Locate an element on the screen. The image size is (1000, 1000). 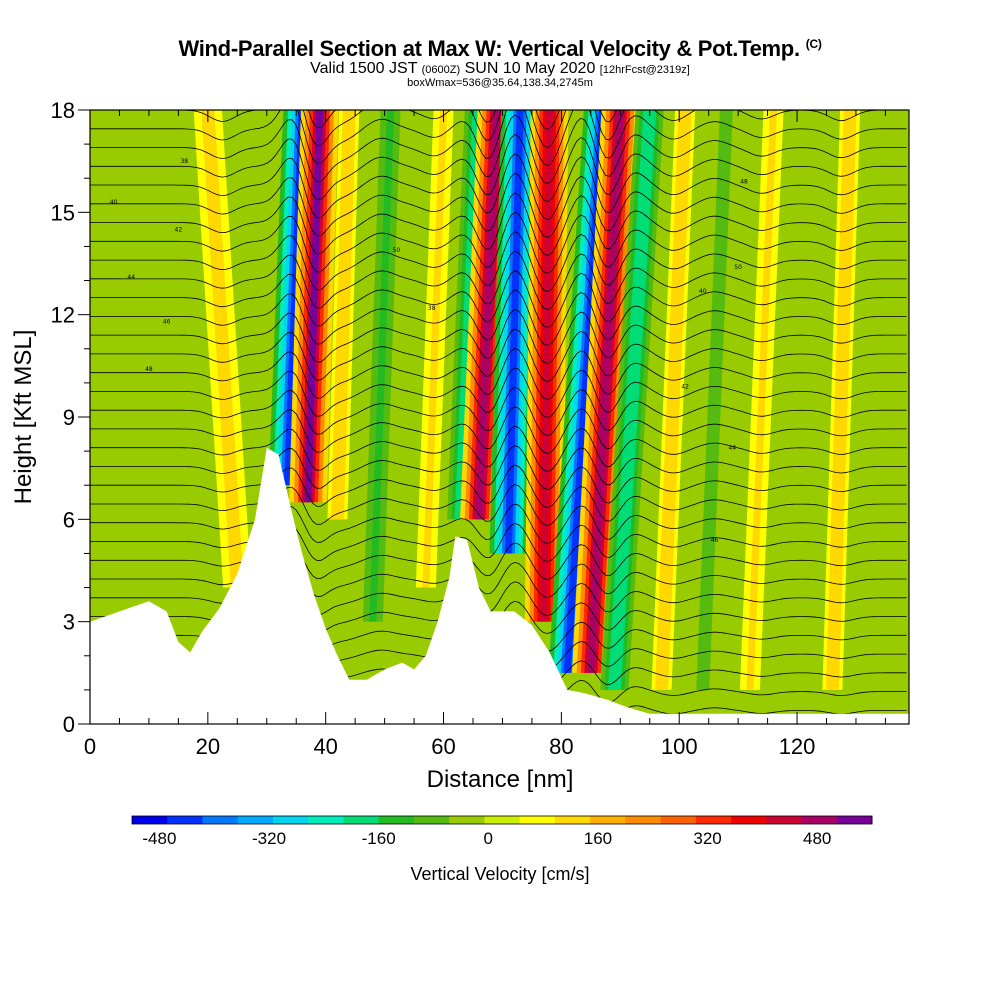
x-tick-label: 0 is located at coordinates (90, 746).